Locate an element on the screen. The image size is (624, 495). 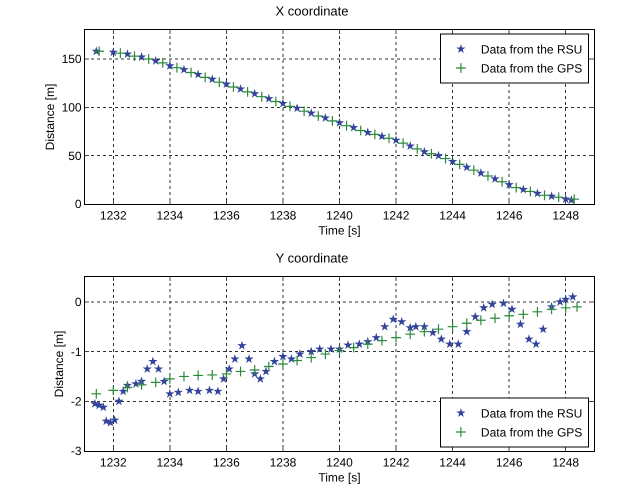
y-tick-label: 150 is located at coordinates (72, 59).